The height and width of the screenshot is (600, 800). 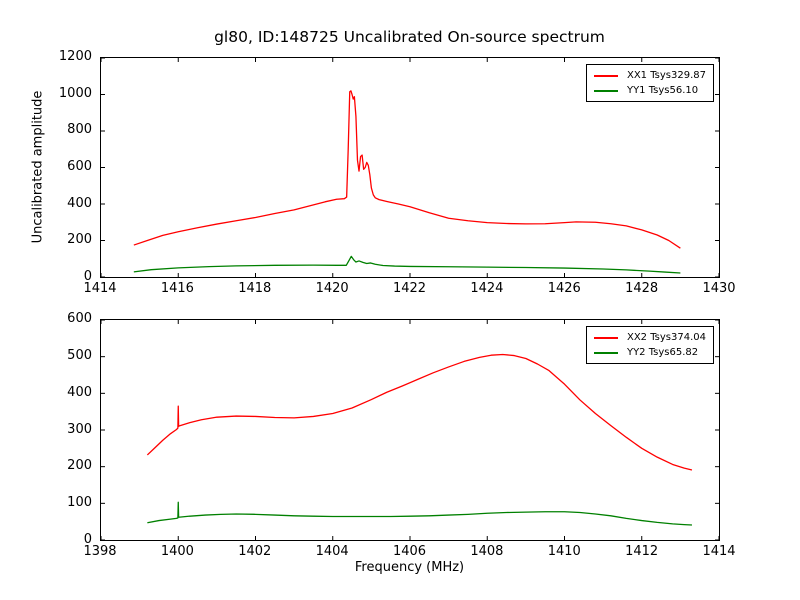 I want to click on x-tick-label: 1408, so click(x=487, y=551).